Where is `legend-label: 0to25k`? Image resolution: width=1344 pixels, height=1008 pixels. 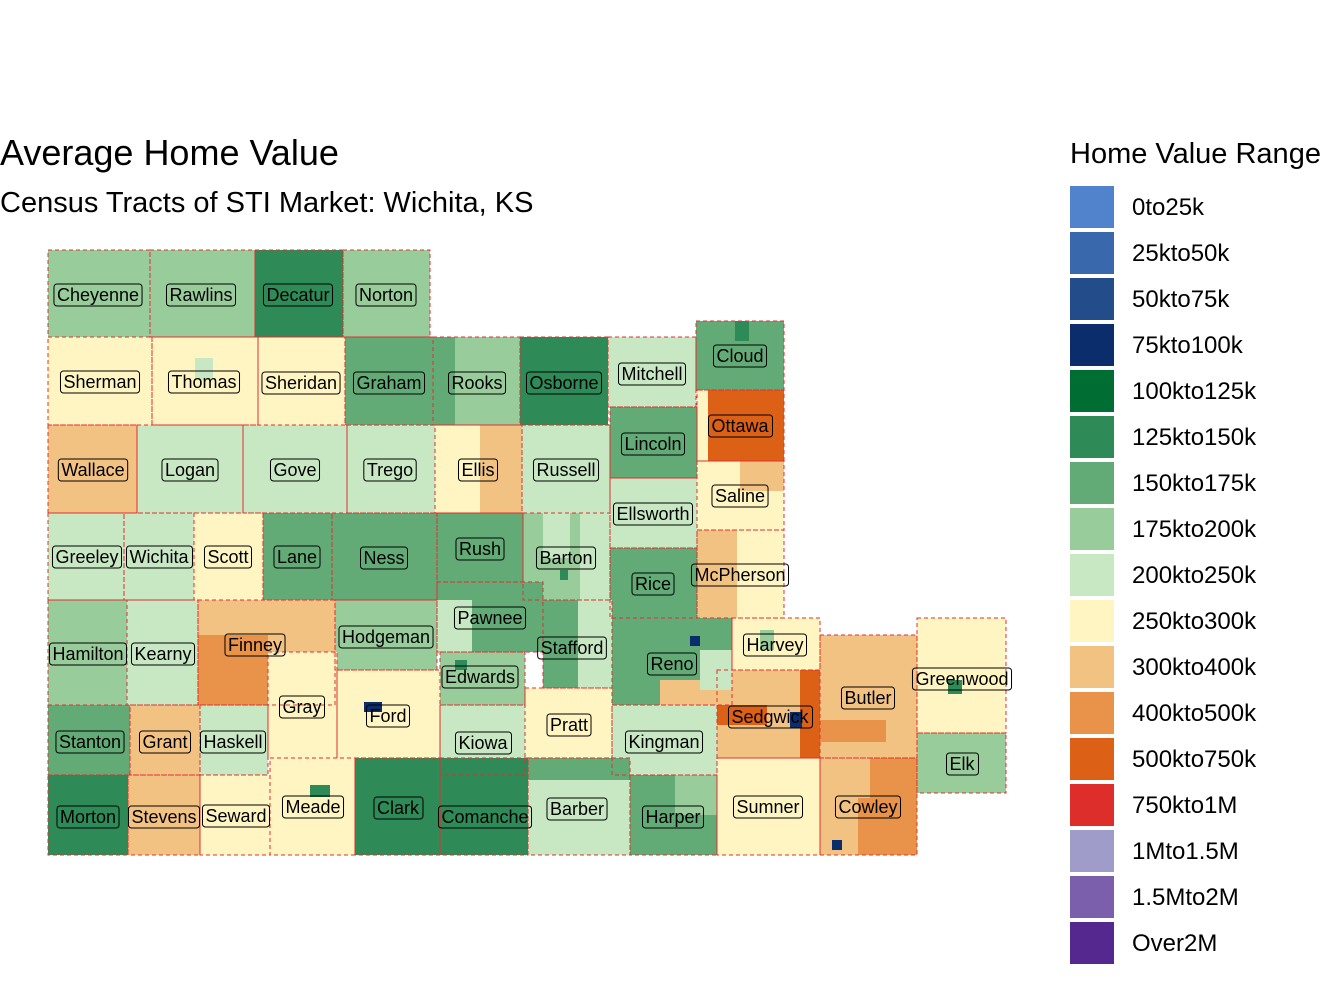
legend-label: 0to25k is located at coordinates (1168, 207).